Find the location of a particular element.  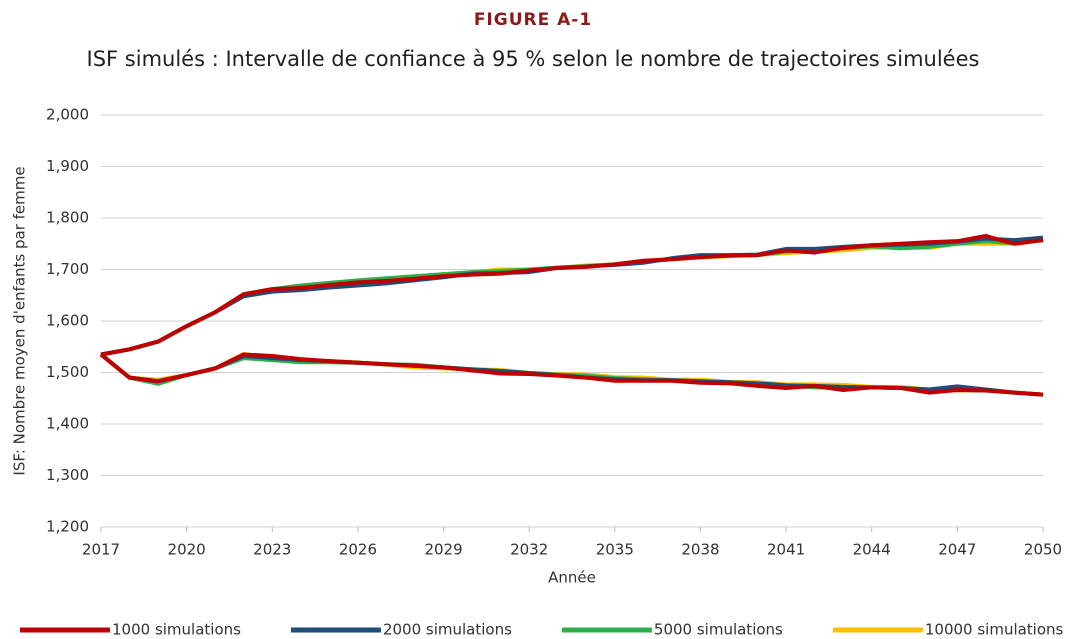

y-tick-label: 2,000 is located at coordinates (67, 115).